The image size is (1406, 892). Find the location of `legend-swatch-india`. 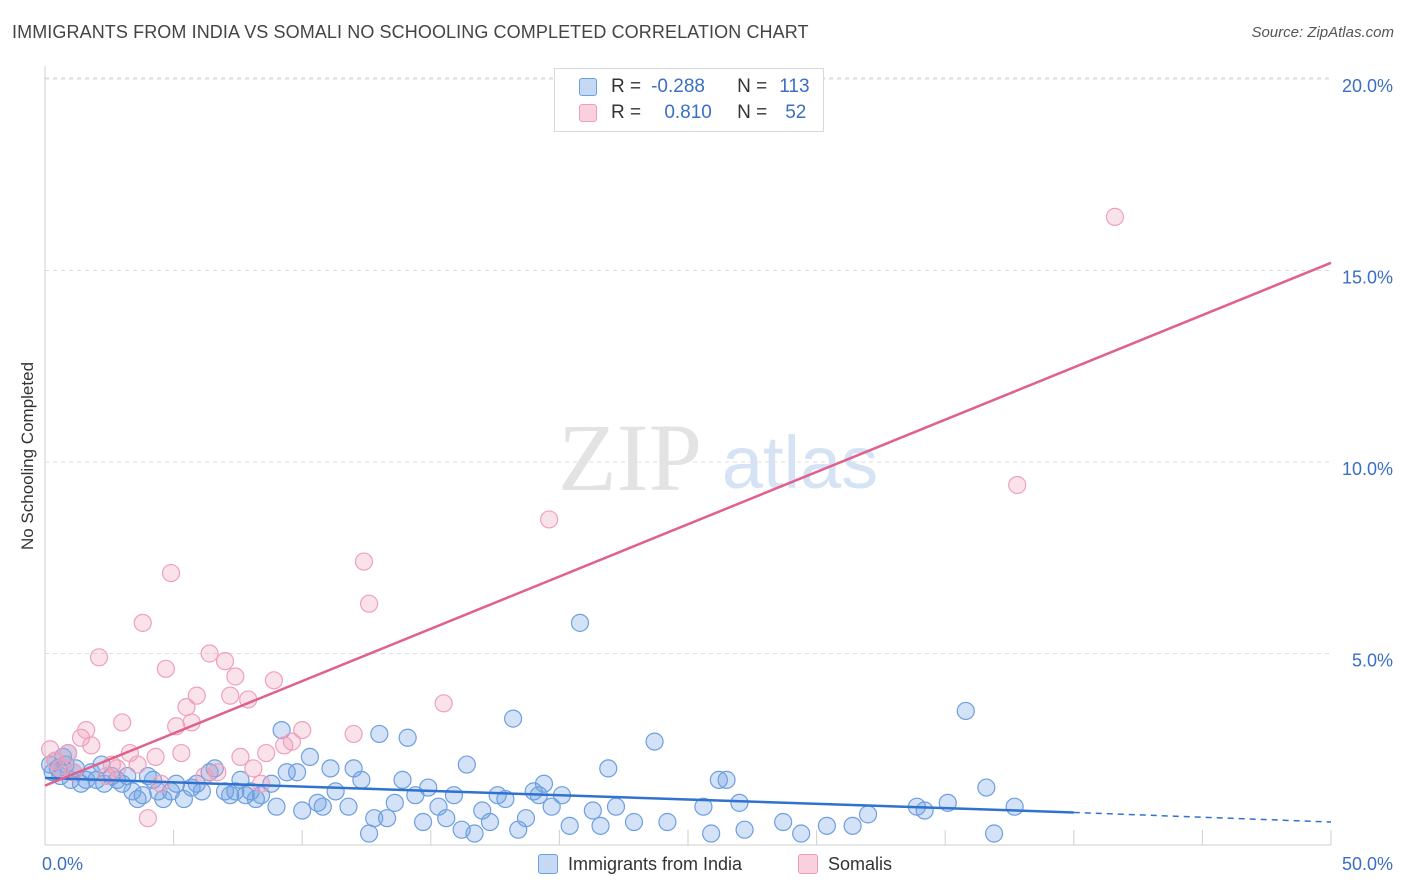

legend-swatch-india is located at coordinates (588, 87).